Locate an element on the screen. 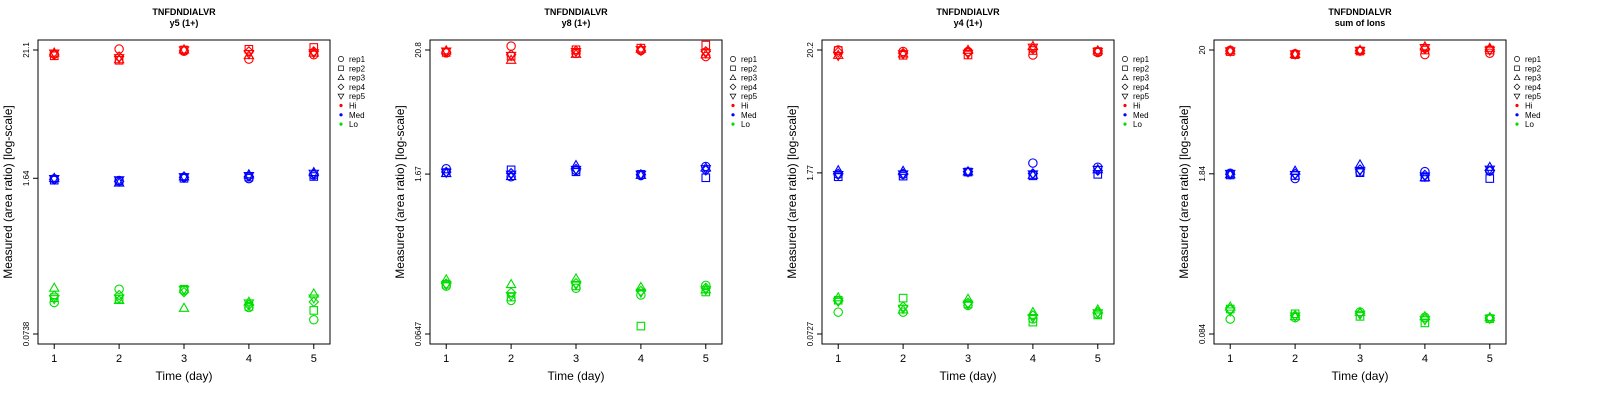  legend-label: rep3 is located at coordinates (1533, 78).